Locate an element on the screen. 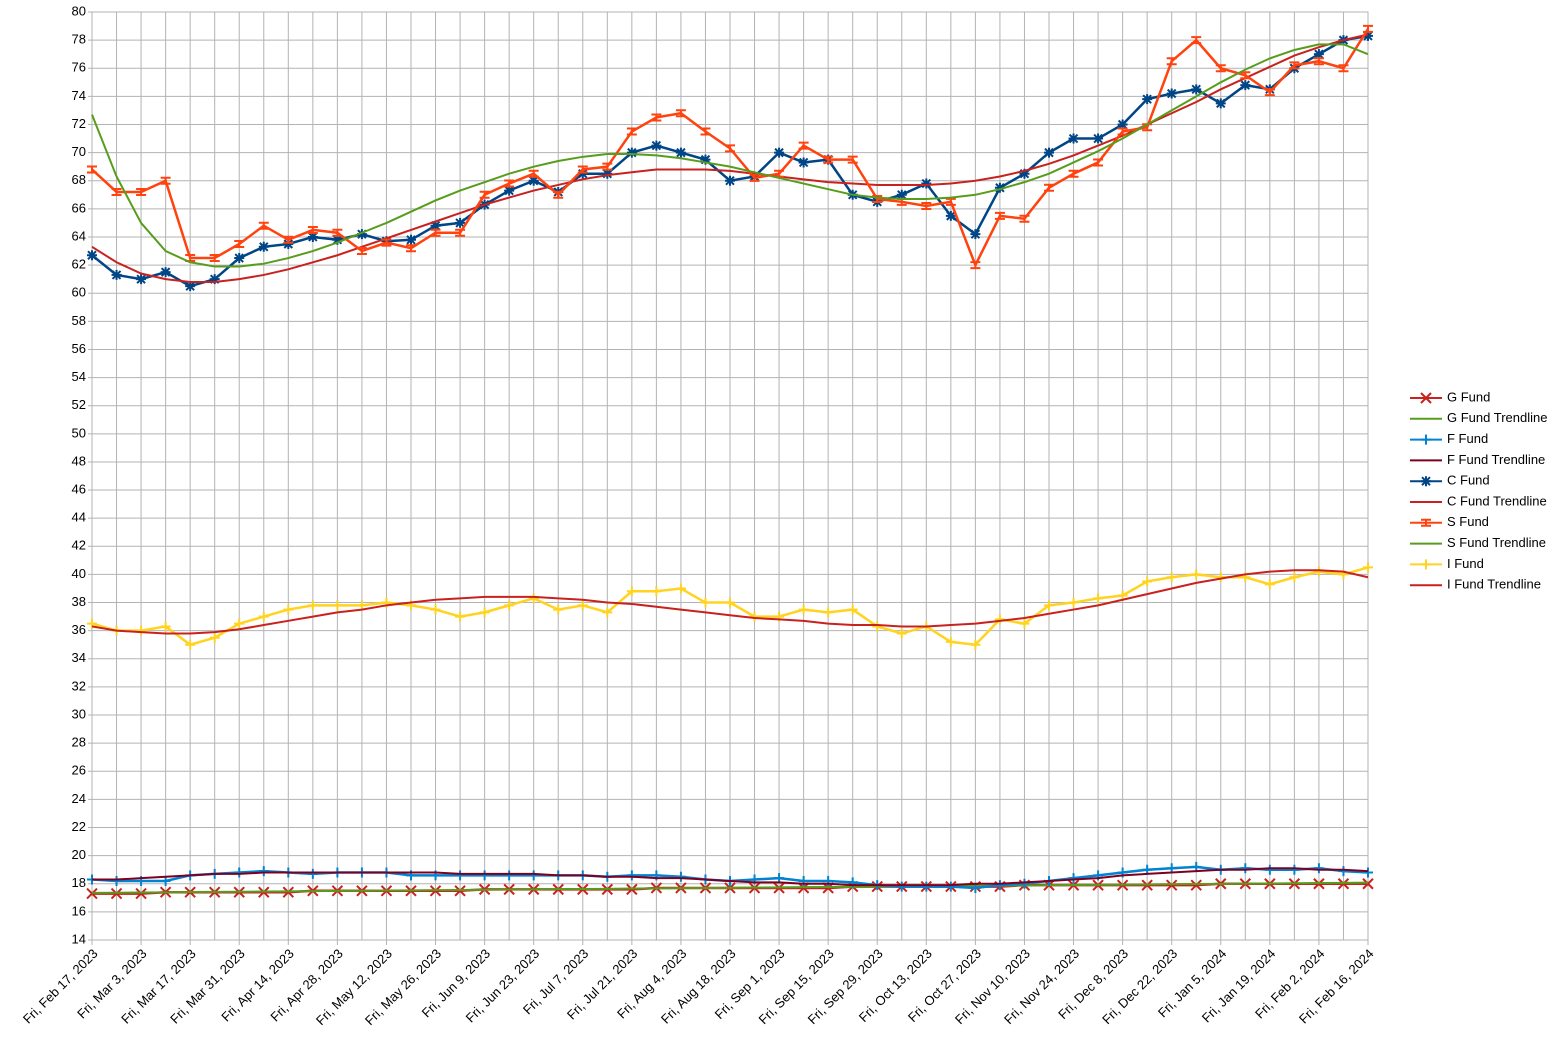 The image size is (1568, 1044). y-tick-label: 60 is located at coordinates (79, 292).